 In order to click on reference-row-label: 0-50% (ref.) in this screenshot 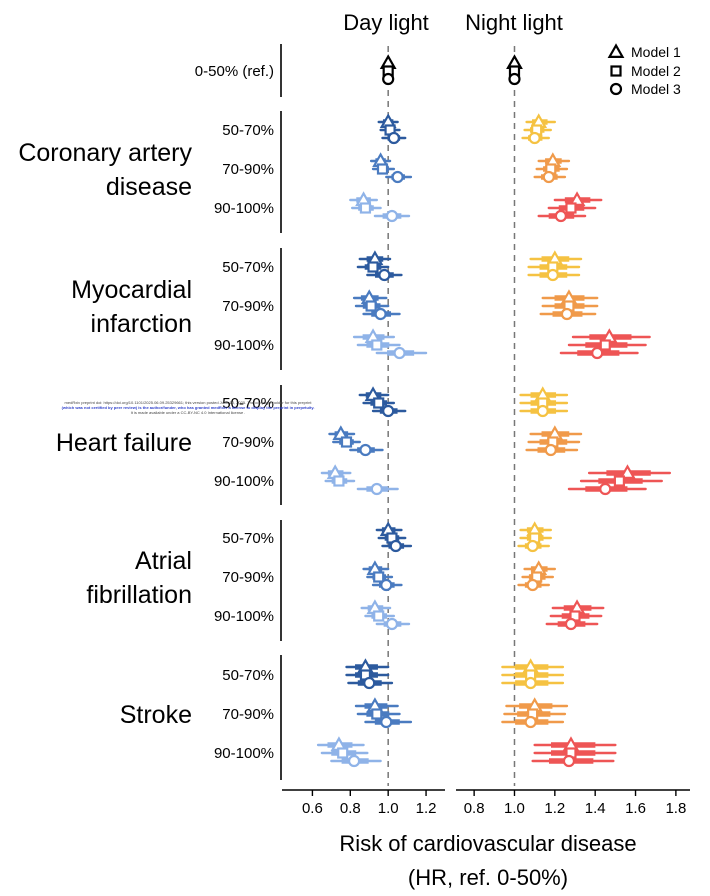, I will do `click(234, 71)`.